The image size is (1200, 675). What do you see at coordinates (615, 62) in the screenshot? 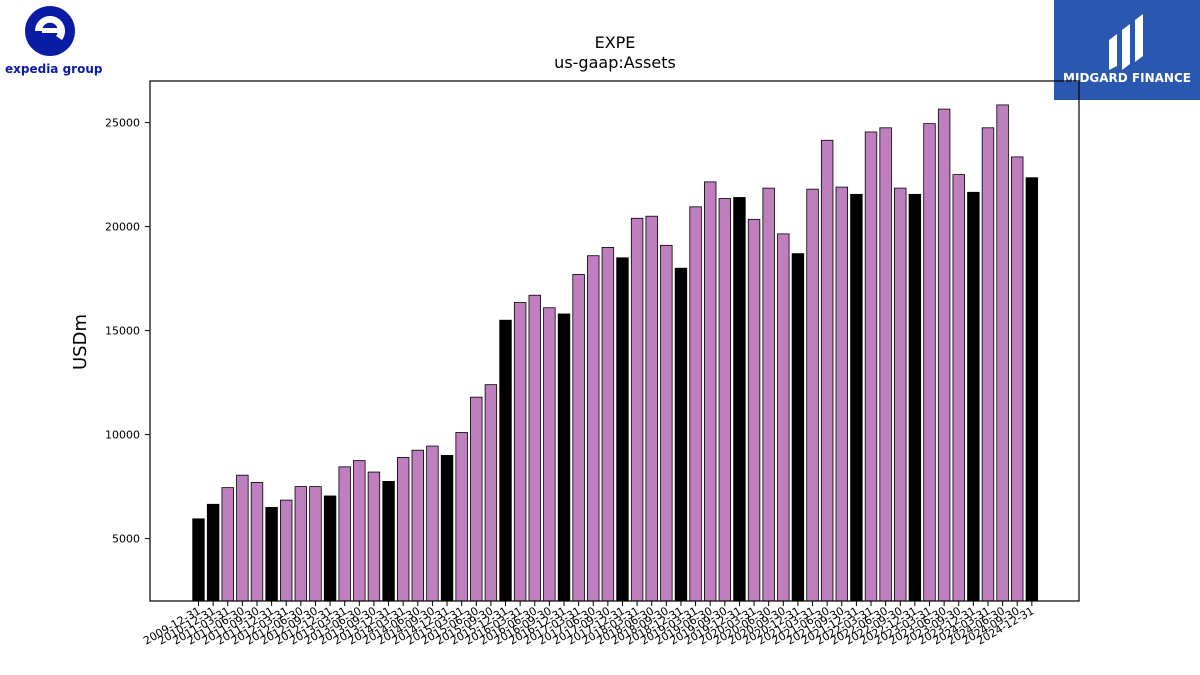
I see `chart-subtitle: us-gaap:Assets` at bounding box center [615, 62].